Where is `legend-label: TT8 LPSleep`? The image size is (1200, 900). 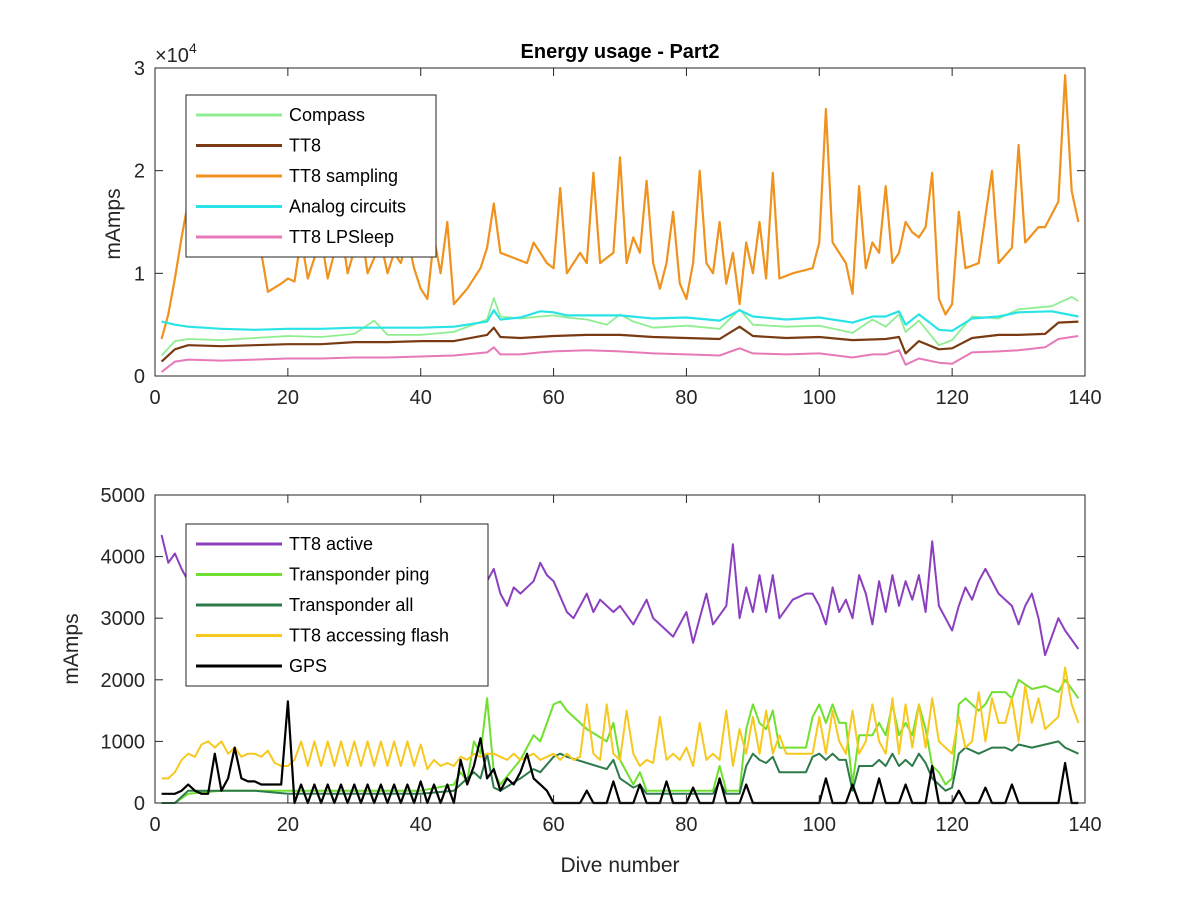
legend-label: TT8 LPSleep is located at coordinates (341, 237).